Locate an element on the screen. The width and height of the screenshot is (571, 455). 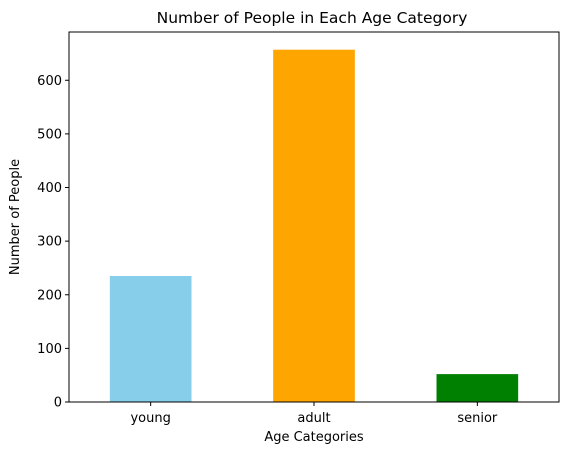
y-axis: 0 100 200 300 400 500 600 is located at coordinates (53, 242).